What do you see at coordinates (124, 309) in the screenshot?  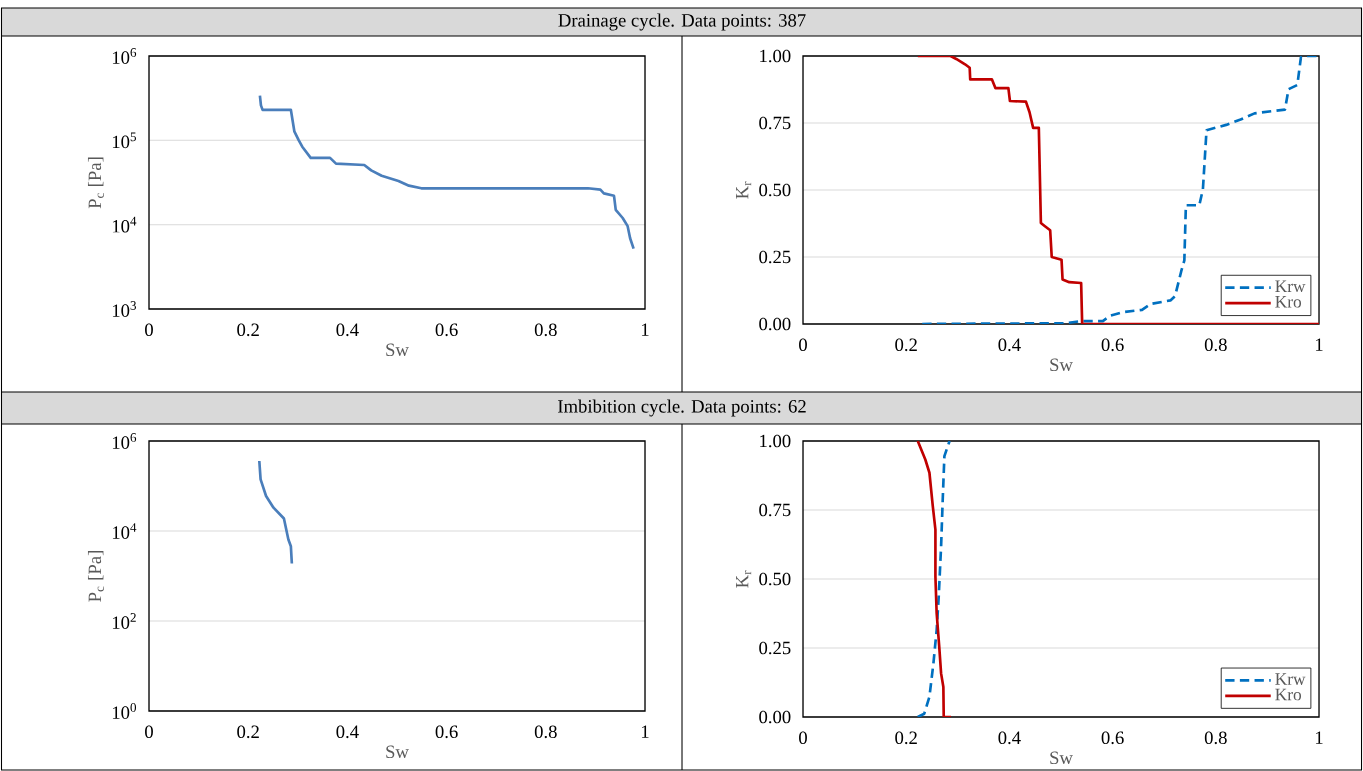 I see `y-tick-label: 10$^{3}$` at bounding box center [124, 309].